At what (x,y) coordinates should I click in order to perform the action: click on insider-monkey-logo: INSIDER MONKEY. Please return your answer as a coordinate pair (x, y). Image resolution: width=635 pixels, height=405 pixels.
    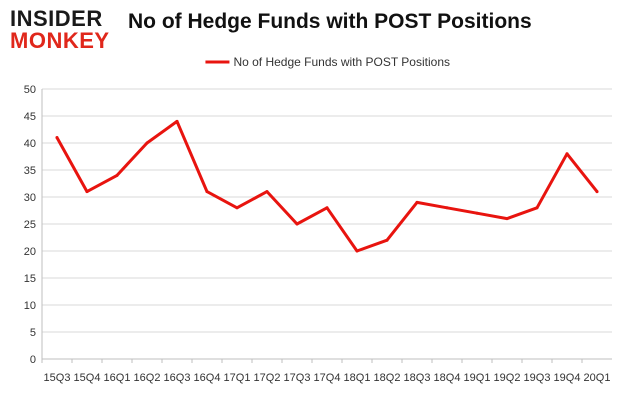
    Looking at the image, I should click on (63, 29).